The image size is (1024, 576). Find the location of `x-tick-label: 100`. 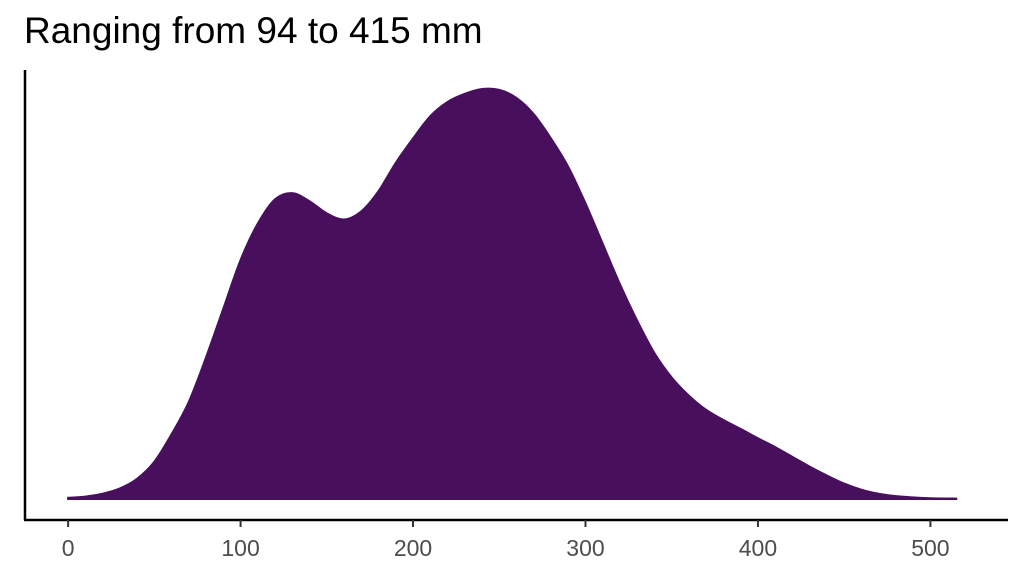

x-tick-label: 100 is located at coordinates (240, 548).